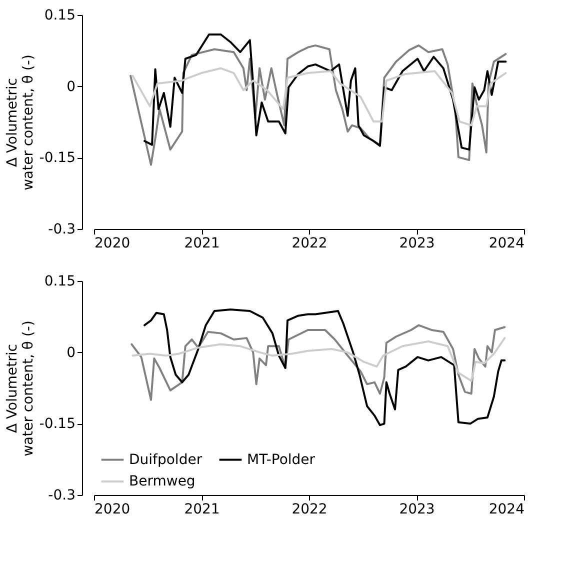  What do you see at coordinates (162, 482) in the screenshot?
I see `legend-label: Bermweg` at bounding box center [162, 482].